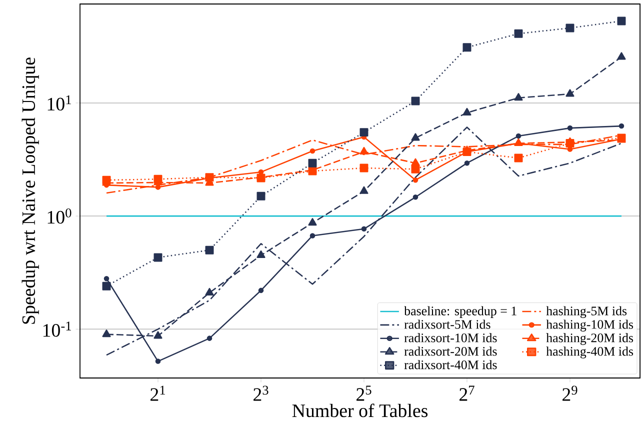  What do you see at coordinates (590, 326) in the screenshot?
I see `legend-label: hashing-10M ids` at bounding box center [590, 326].